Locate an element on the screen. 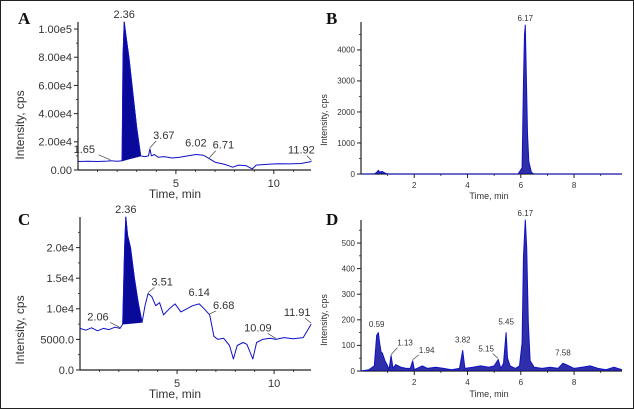  panel-letter-b: B is located at coordinates (331, 18).